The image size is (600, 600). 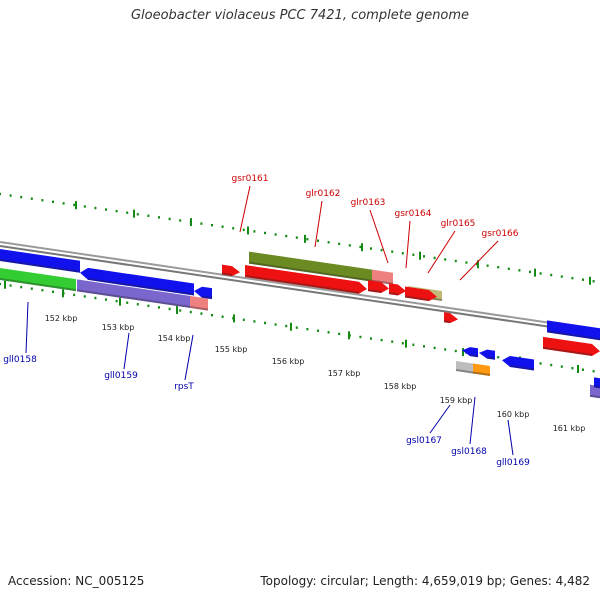 I want to click on gene-purple-right, so click(x=594, y=391).